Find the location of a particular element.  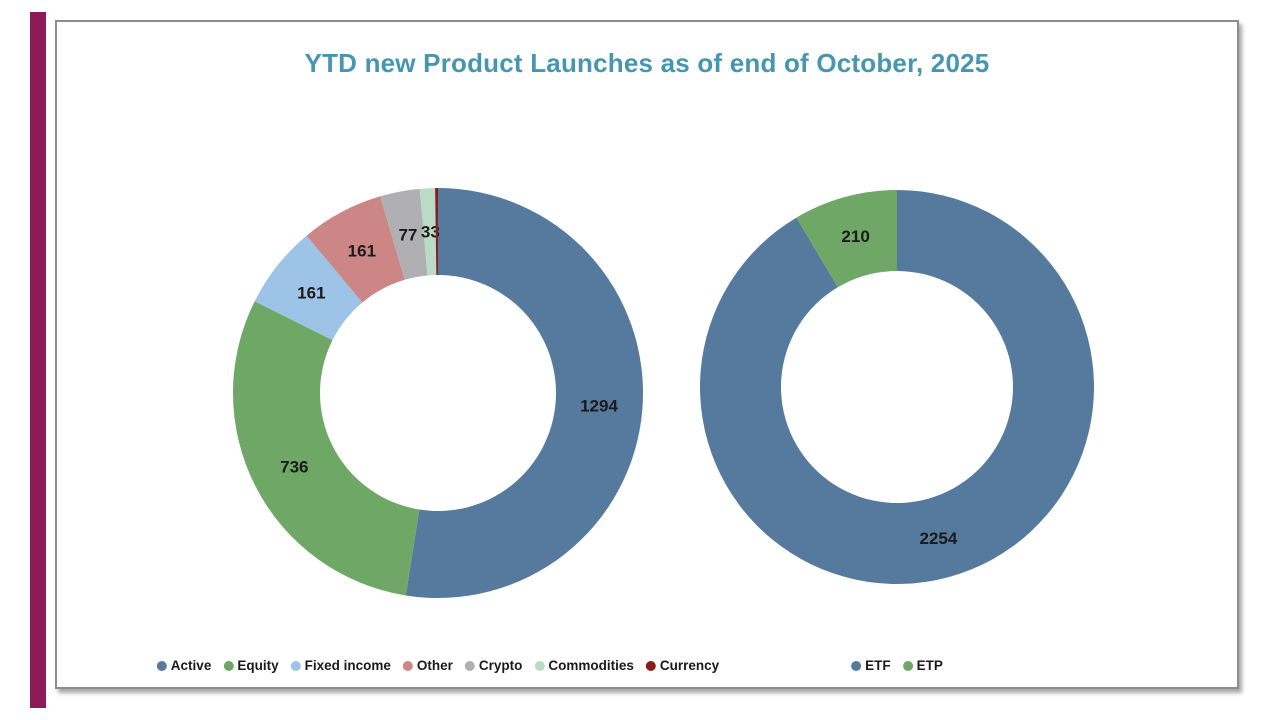

legend-item-commodities: Commodities is located at coordinates (584, 665).